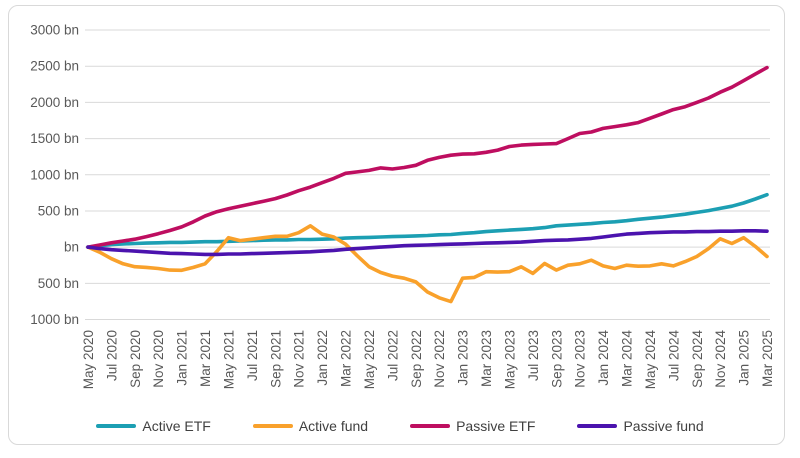 This screenshot has width=800, height=458. I want to click on x-axis-tick-label: May 2024, so click(650, 360).